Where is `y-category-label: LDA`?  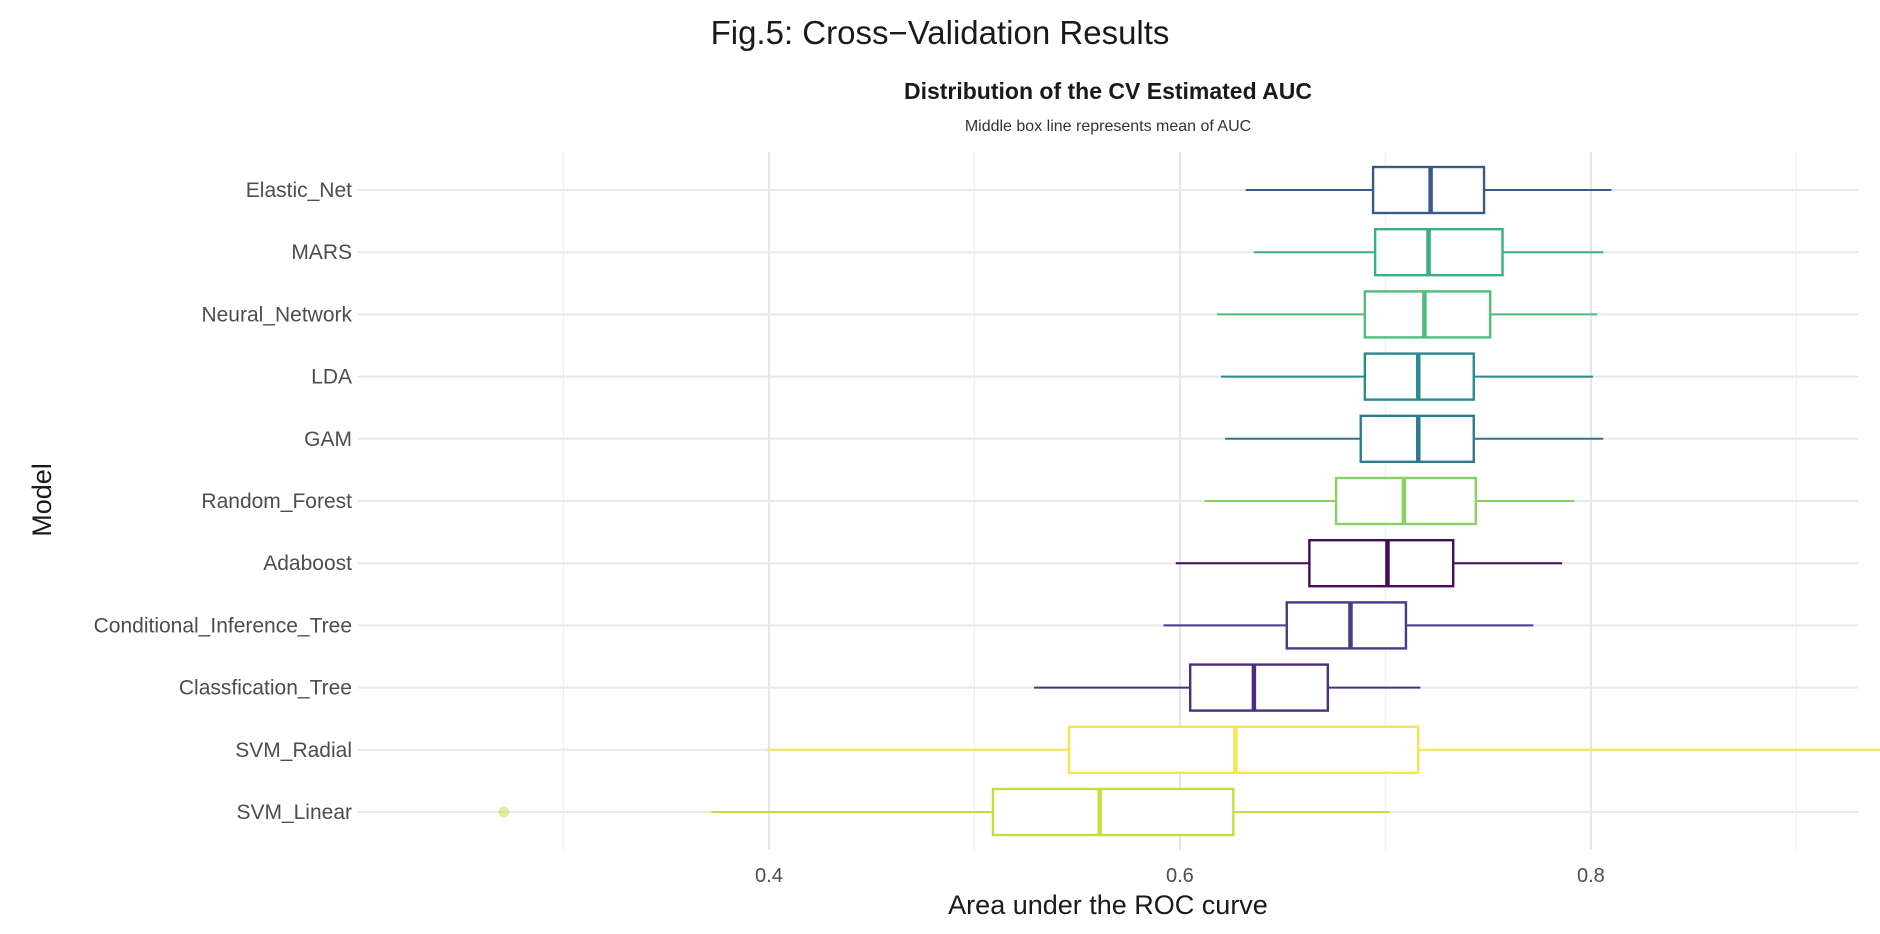 y-category-label: LDA is located at coordinates (331, 377).